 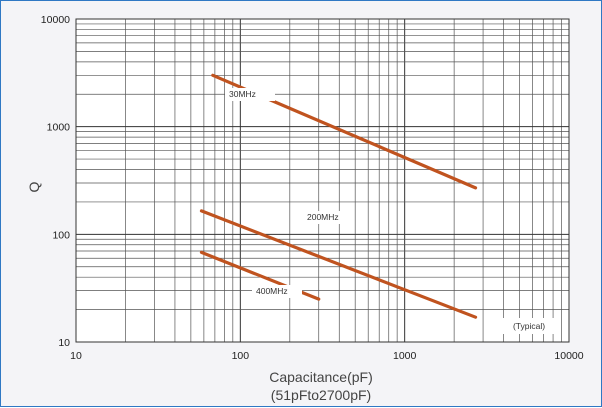 What do you see at coordinates (61, 235) in the screenshot?
I see `y-tick-label: 100` at bounding box center [61, 235].